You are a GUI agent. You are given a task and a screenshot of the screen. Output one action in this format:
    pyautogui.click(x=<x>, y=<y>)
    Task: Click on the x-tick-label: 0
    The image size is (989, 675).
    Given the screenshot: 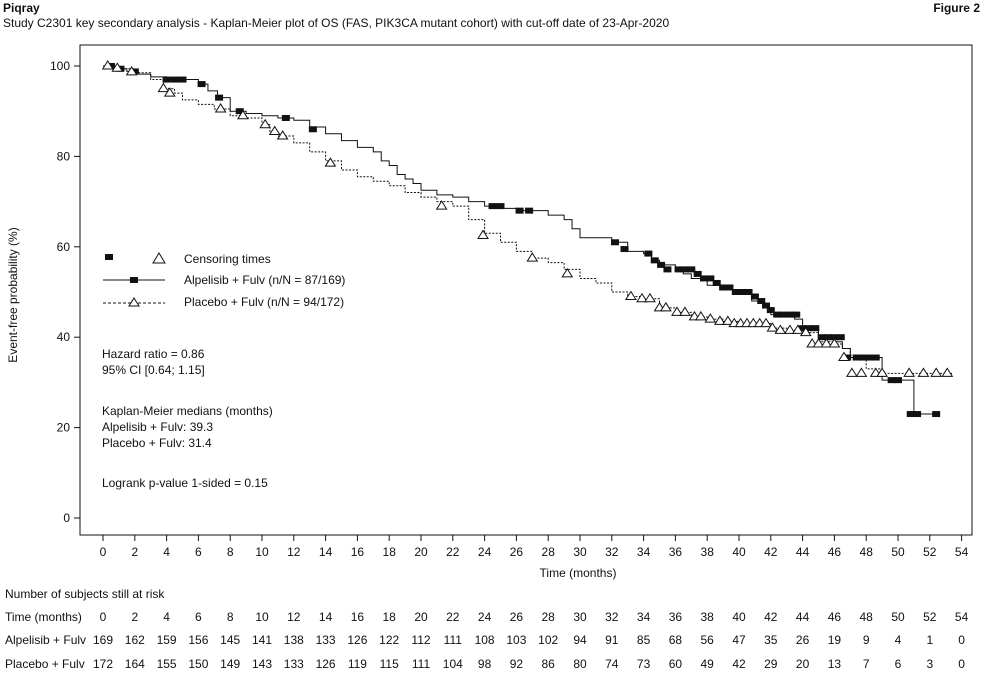 What is the action you would take?
    pyautogui.click(x=103, y=552)
    